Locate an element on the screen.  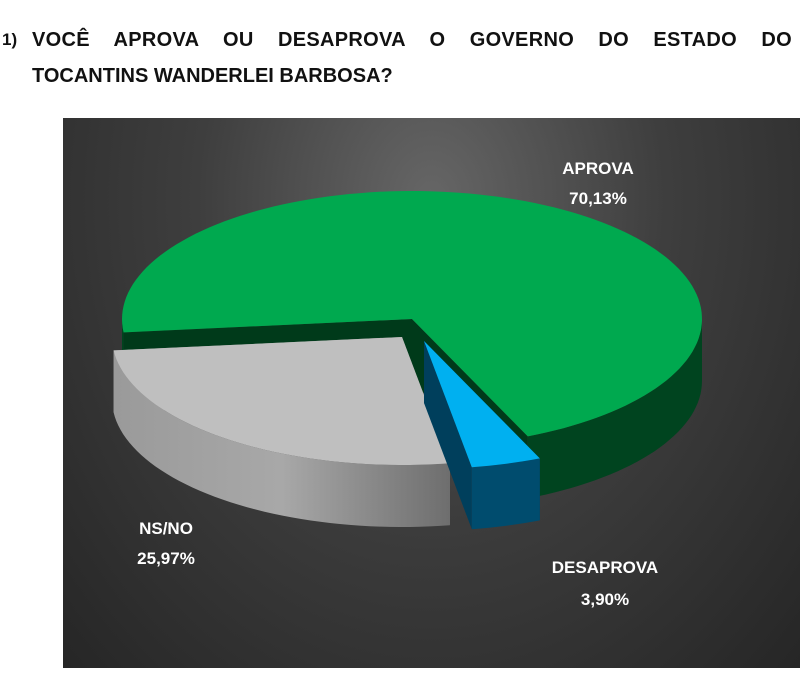
slice-nsno is located at coordinates (281, 401).